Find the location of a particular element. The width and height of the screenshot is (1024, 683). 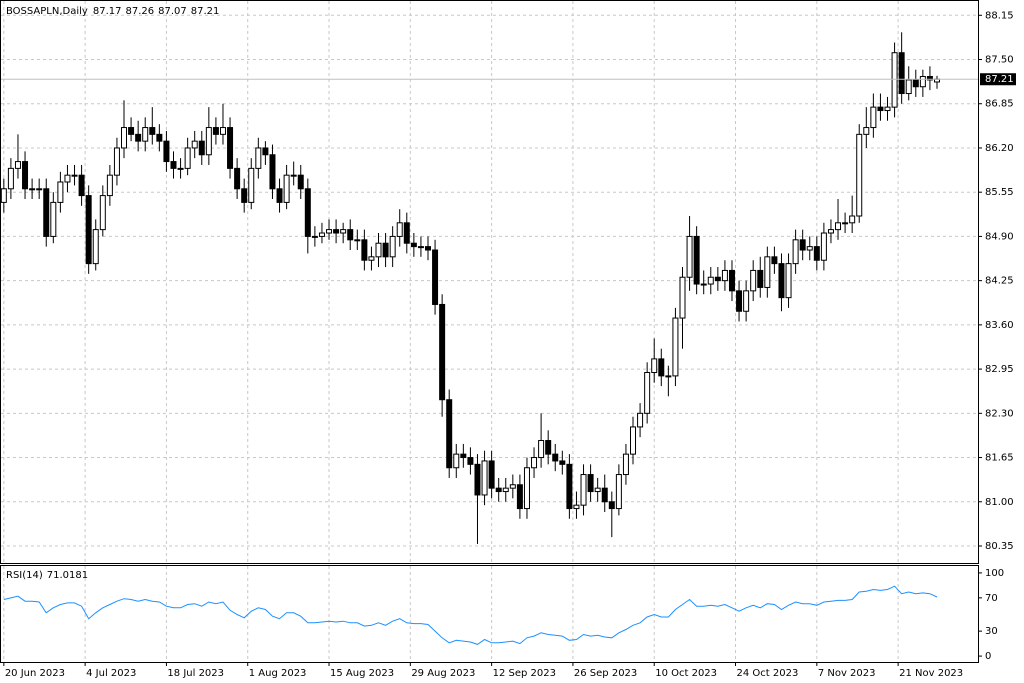

y-tick-label: 86.20 is located at coordinates (999, 148).